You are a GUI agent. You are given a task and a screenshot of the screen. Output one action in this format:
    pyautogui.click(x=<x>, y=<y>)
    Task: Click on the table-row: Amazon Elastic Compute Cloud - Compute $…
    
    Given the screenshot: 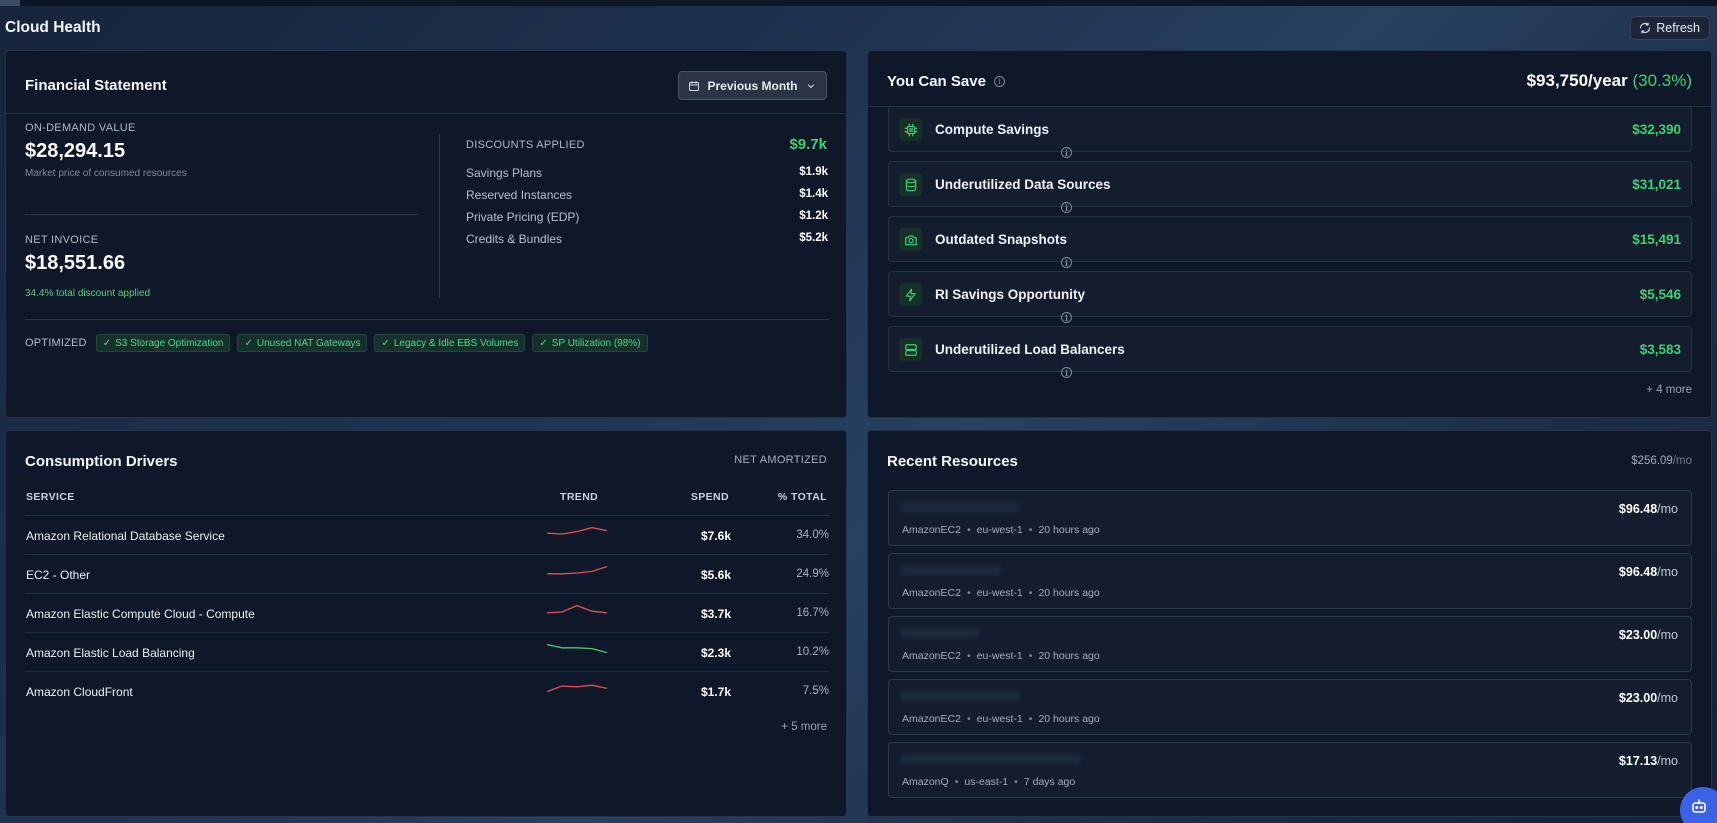 What is the action you would take?
    pyautogui.click(x=427, y=612)
    